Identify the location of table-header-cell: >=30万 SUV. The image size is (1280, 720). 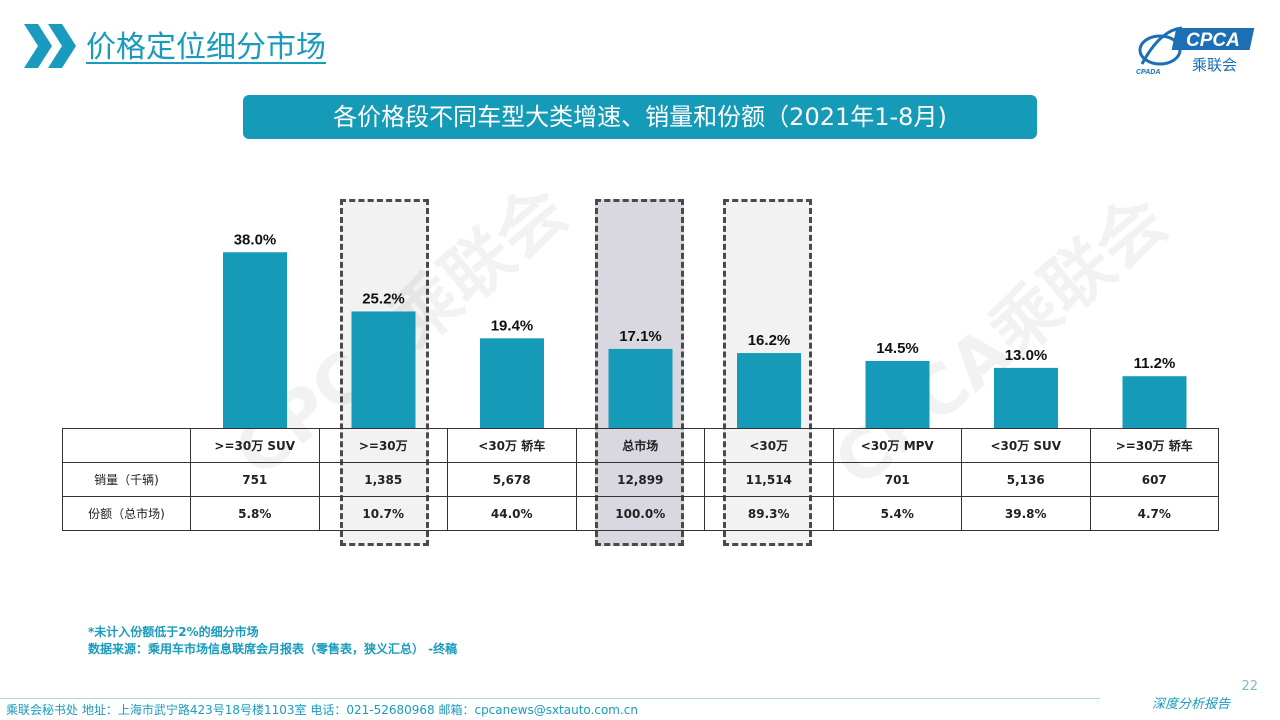
(255, 445).